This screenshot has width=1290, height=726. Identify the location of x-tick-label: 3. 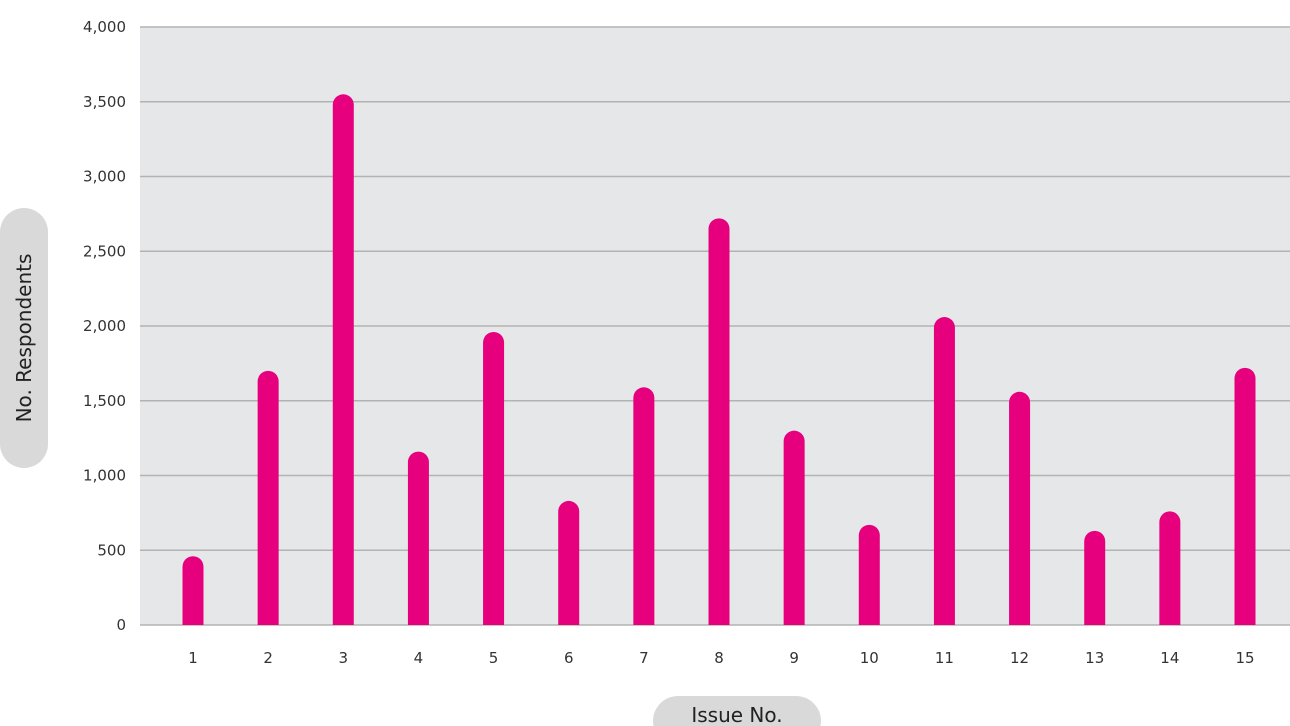
(344, 658).